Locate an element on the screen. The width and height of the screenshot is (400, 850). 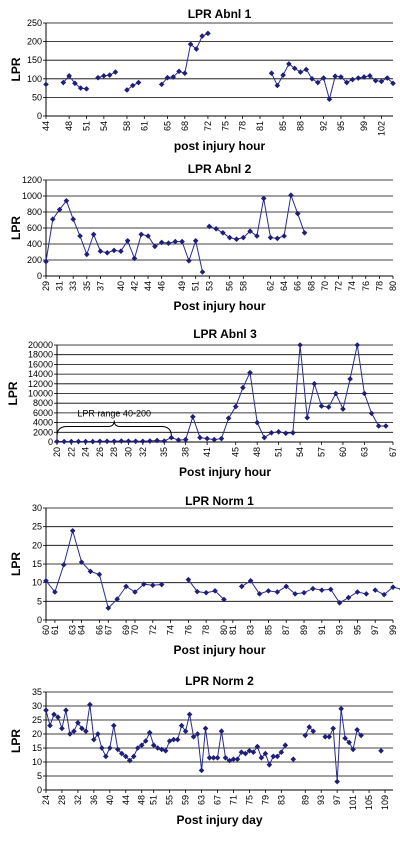
lpr-abnl-1-xtick-label: 68 is located at coordinates (185, 126).